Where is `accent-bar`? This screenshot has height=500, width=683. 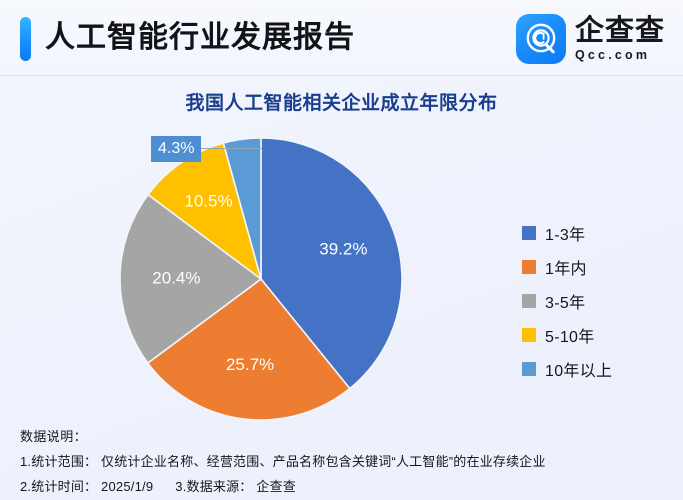
accent-bar is located at coordinates (25, 39).